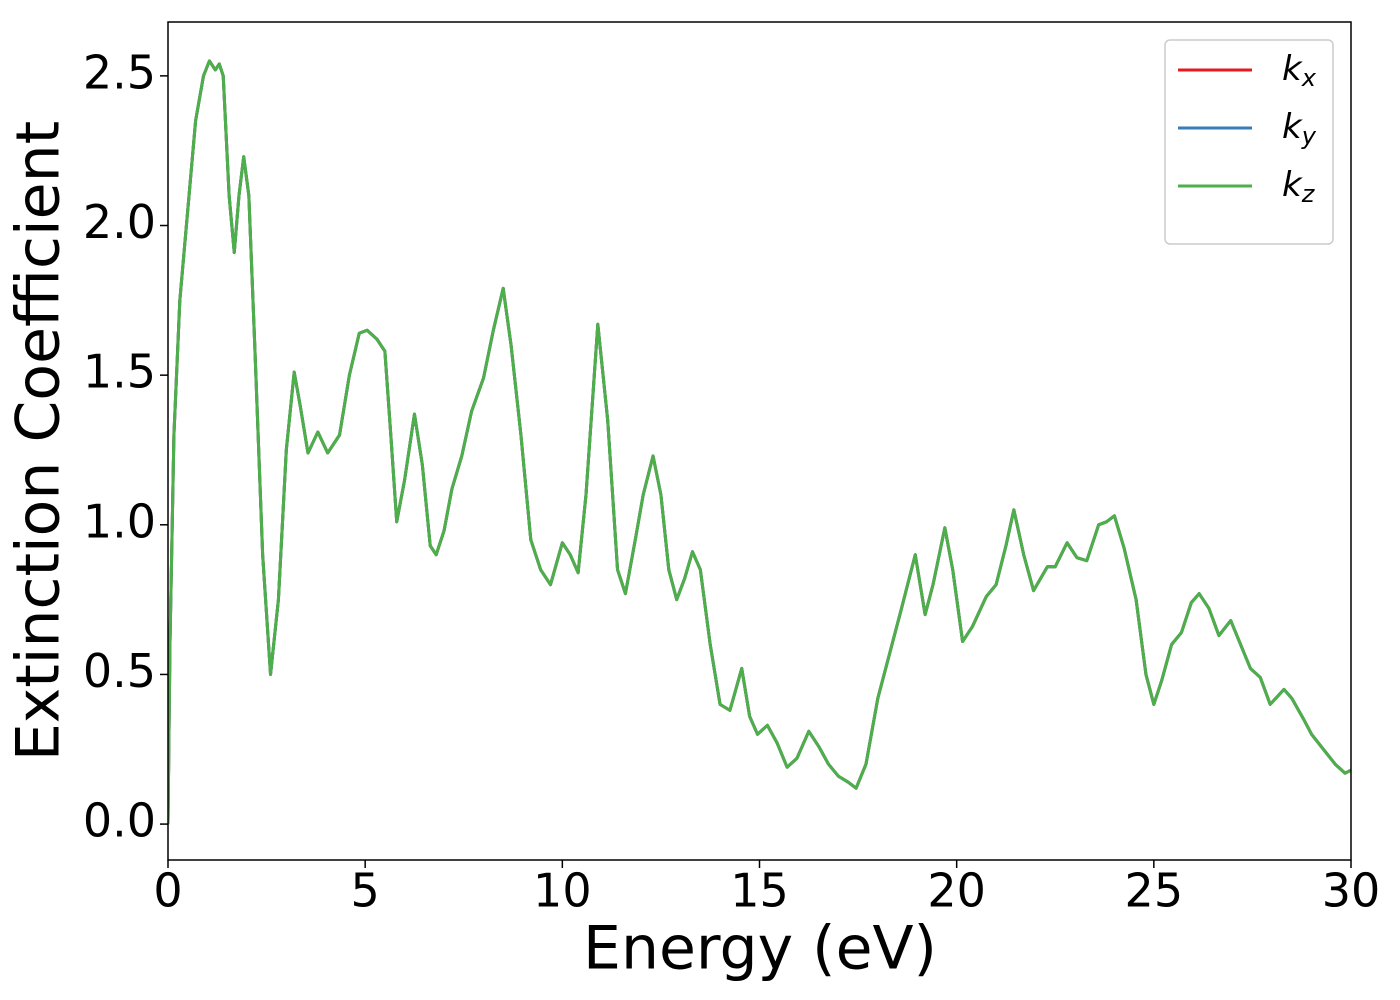  What do you see at coordinates (119, 671) in the screenshot?
I see `y-tick-label: 0.5` at bounding box center [119, 671].